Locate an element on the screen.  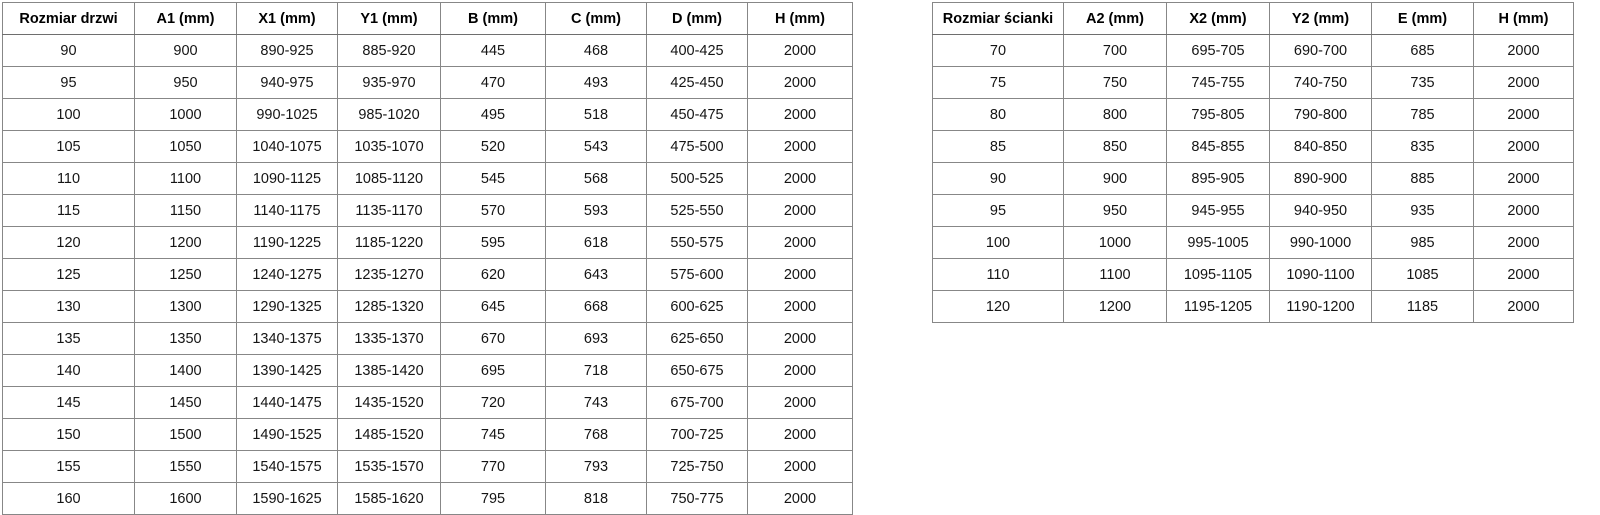
data-cell: 695-705 is located at coordinates (1218, 50).